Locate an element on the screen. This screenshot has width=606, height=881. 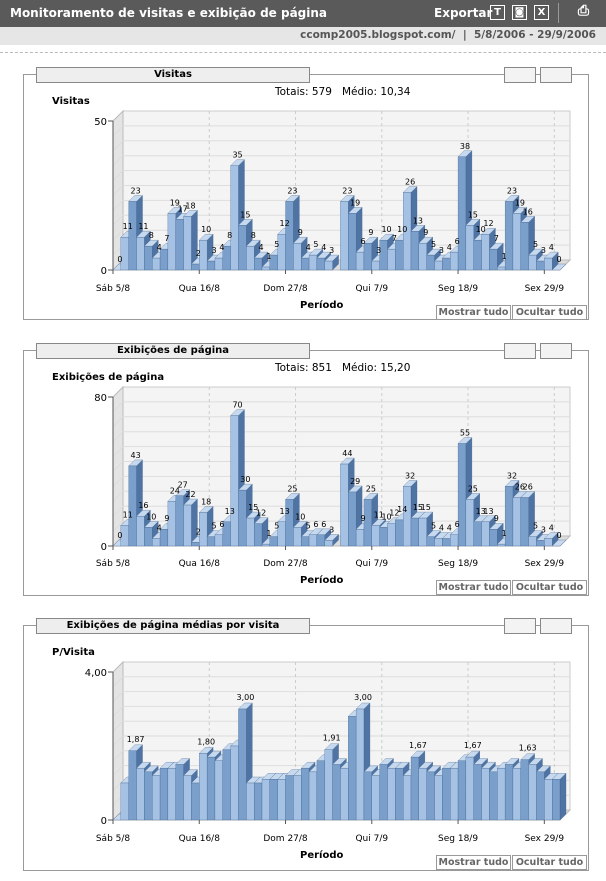
print-icon: ⎙ is located at coordinates (583, 11).